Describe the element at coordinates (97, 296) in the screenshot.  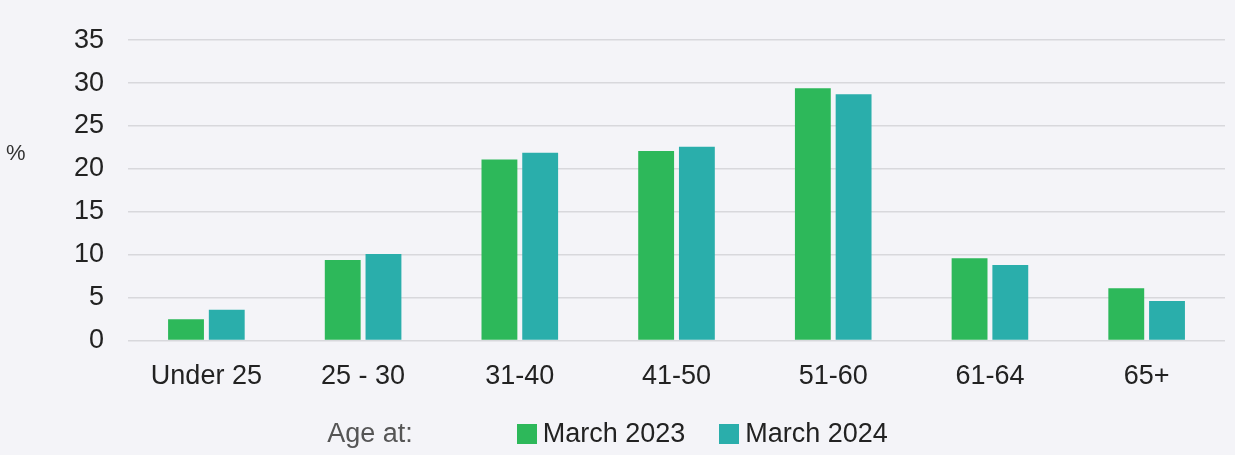
I see `y-tick-label: 5` at that location.